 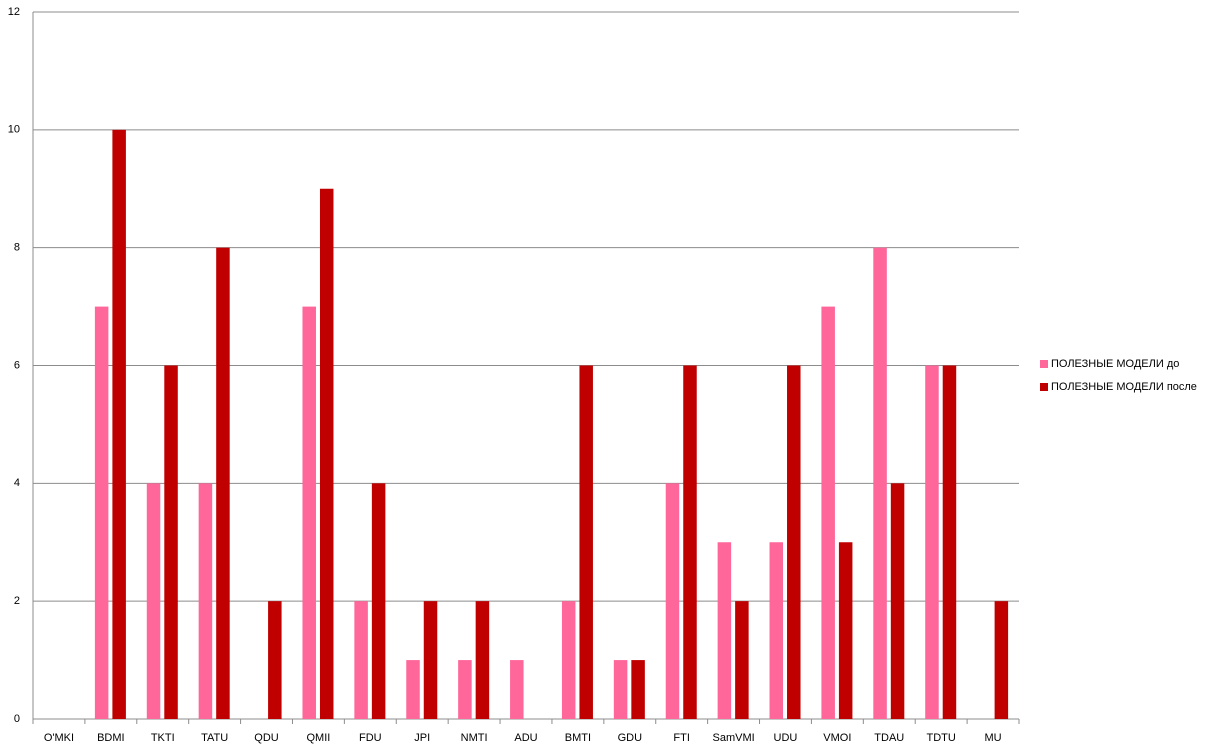 What do you see at coordinates (889, 738) in the screenshot?
I see `x-tick-label: TDAU` at bounding box center [889, 738].